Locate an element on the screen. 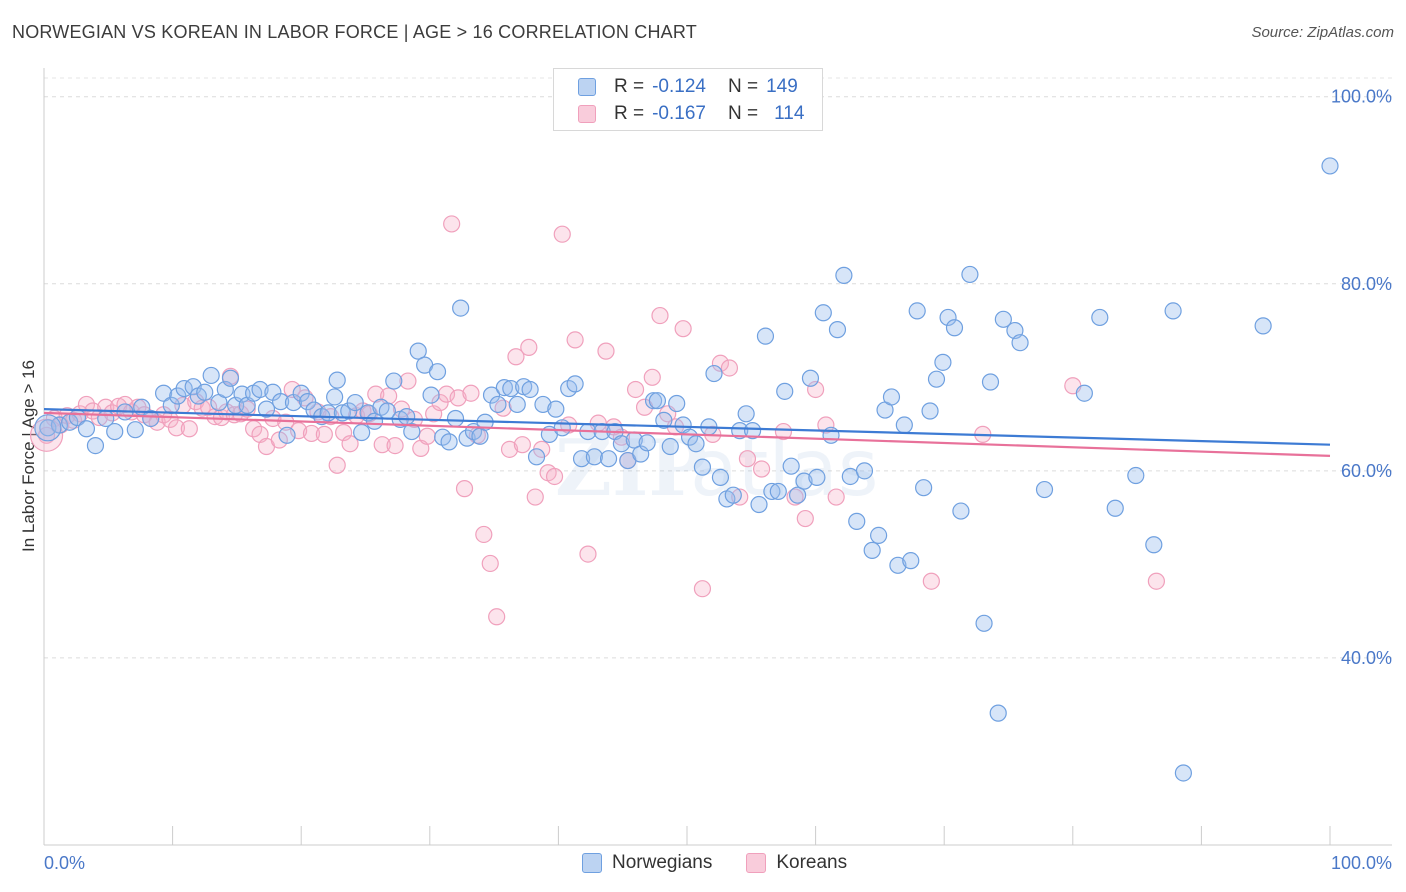  x-tick-label: 0.0% is located at coordinates (64, 863).